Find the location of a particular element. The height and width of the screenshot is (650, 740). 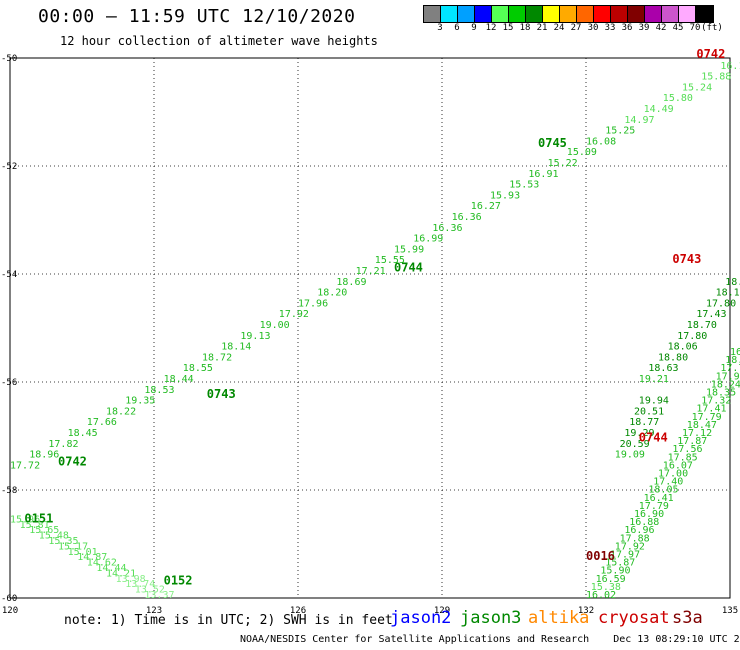

wave-height-value: 16.27 is located at coordinates (486, 206).